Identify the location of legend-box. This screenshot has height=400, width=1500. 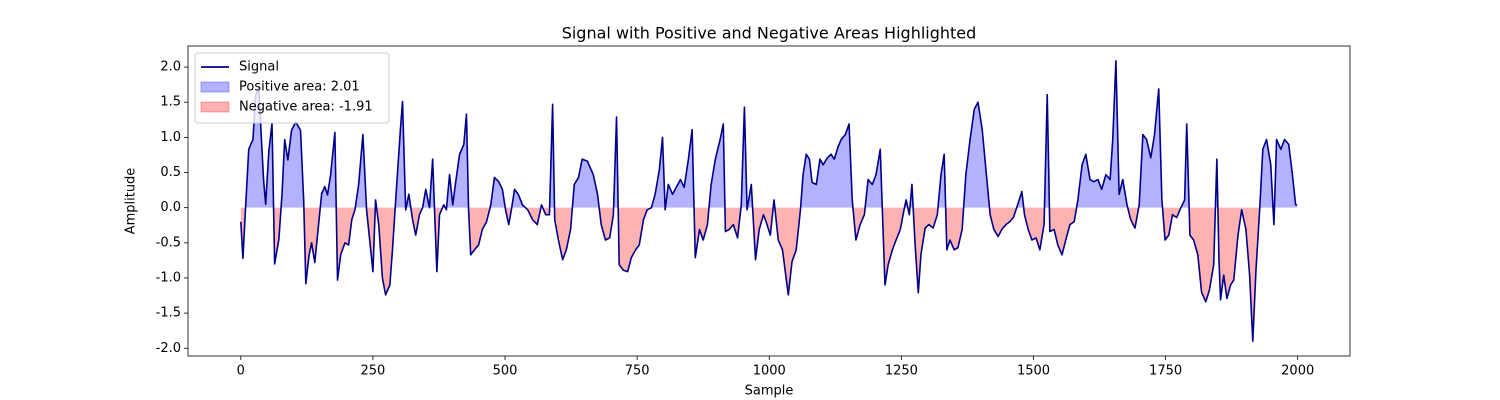
(292, 88).